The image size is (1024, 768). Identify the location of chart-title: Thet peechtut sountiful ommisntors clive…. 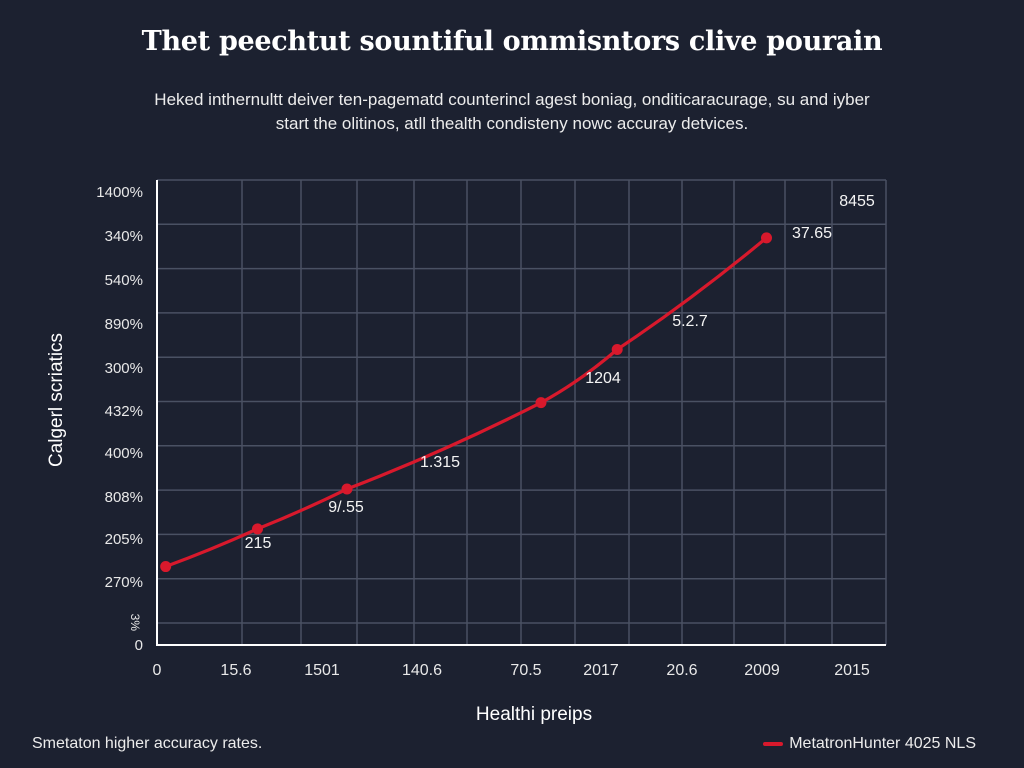
(512, 41).